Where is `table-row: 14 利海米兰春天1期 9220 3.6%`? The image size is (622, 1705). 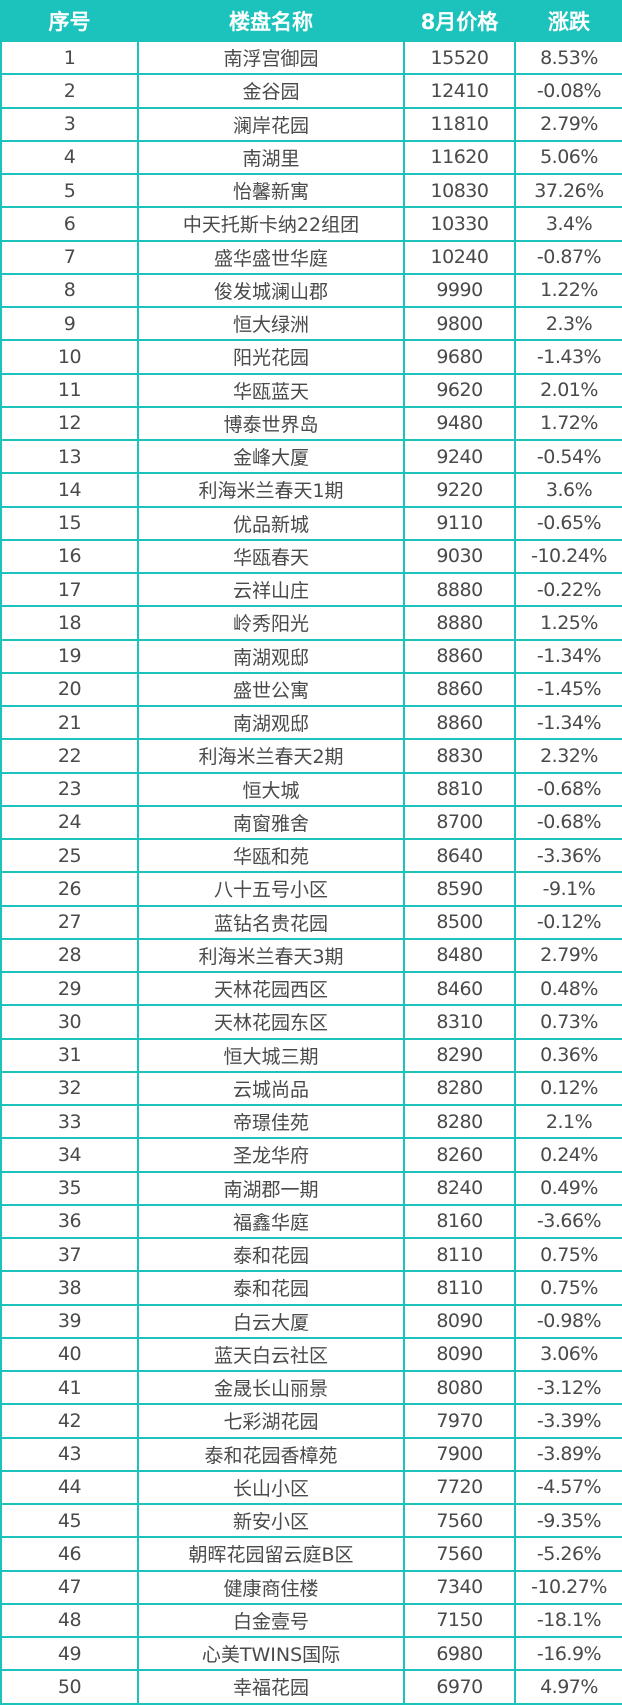
table-row: 14 利海米兰春天1期 9220 3.6% is located at coordinates (311, 490).